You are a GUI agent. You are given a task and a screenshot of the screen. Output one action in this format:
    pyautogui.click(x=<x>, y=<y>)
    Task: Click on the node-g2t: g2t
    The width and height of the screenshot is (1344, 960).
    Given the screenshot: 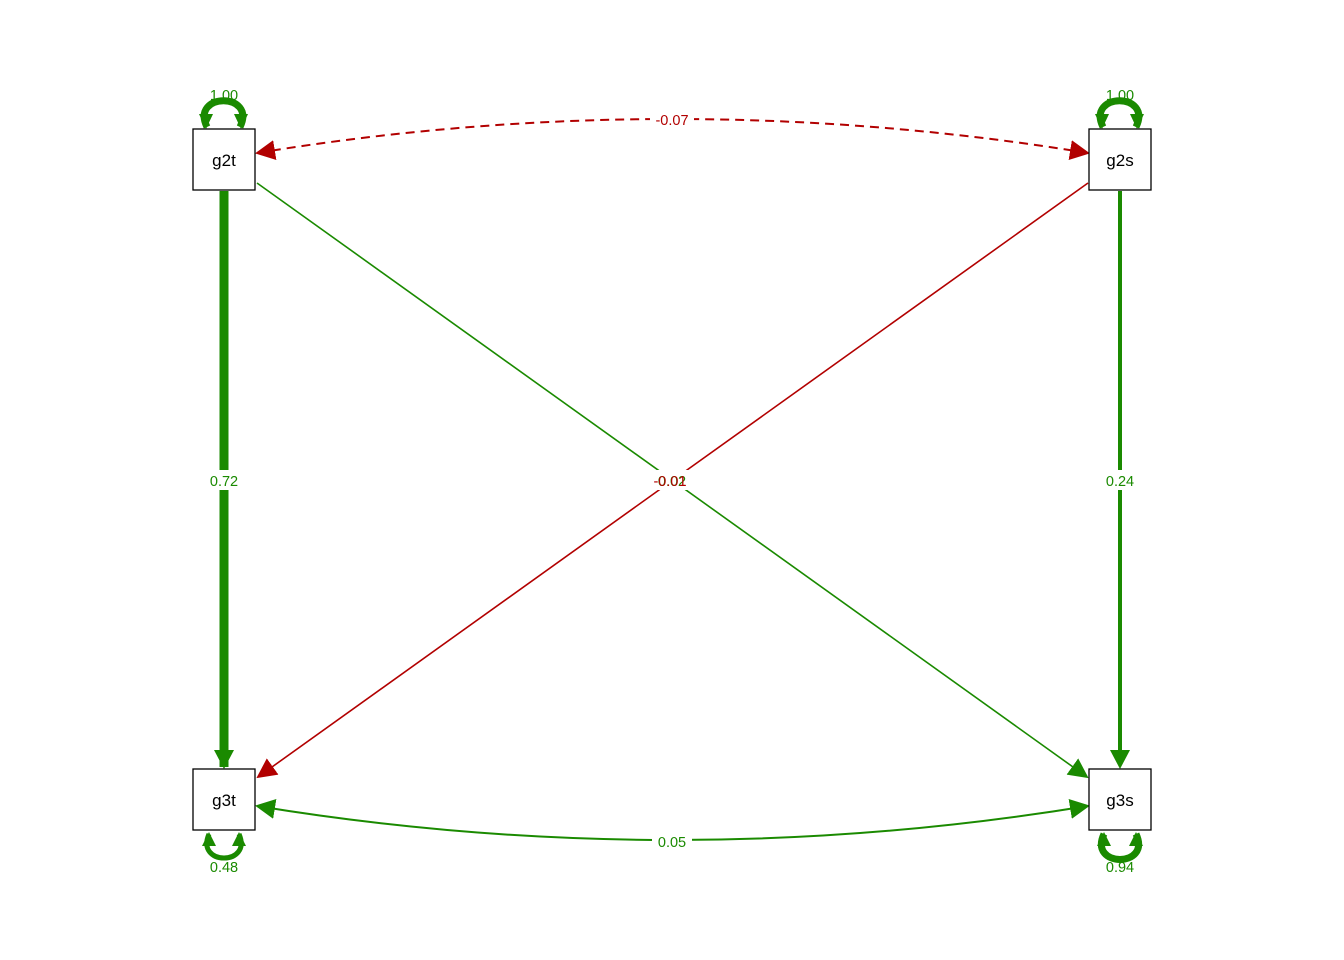 What is the action you would take?
    pyautogui.click(x=224, y=159)
    